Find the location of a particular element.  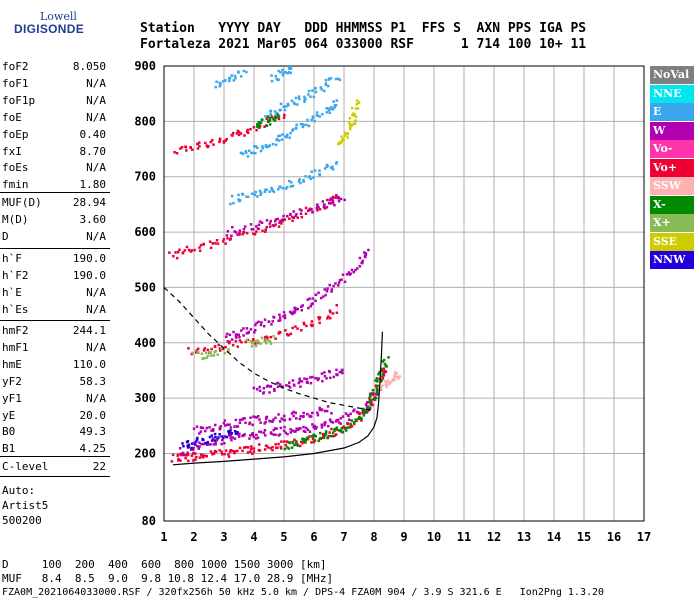

param-name: foEp is located at coordinates (15, 134).